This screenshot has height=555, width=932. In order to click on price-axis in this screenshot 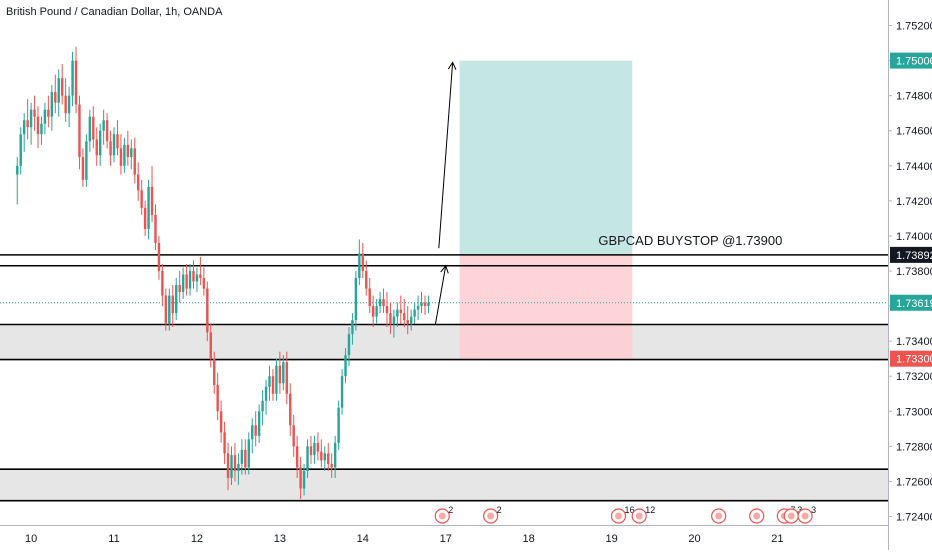, I will do `click(910, 275)`.